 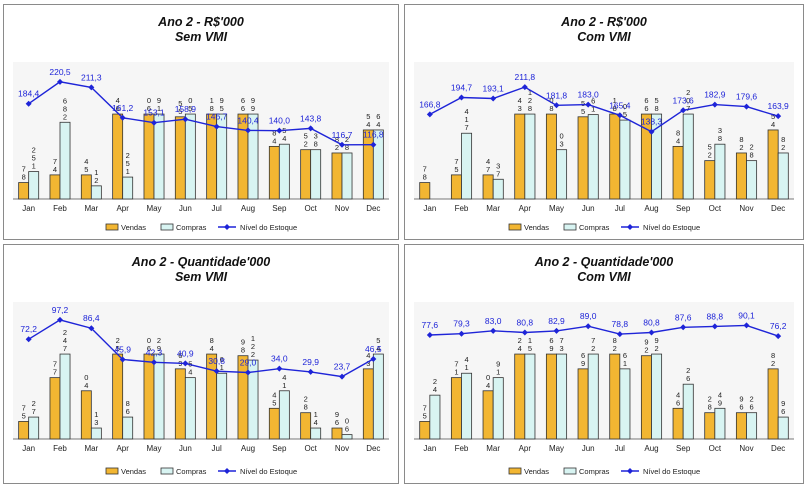 I want to click on chart-title: Ano 2 - R$'000, so click(x=603, y=22).